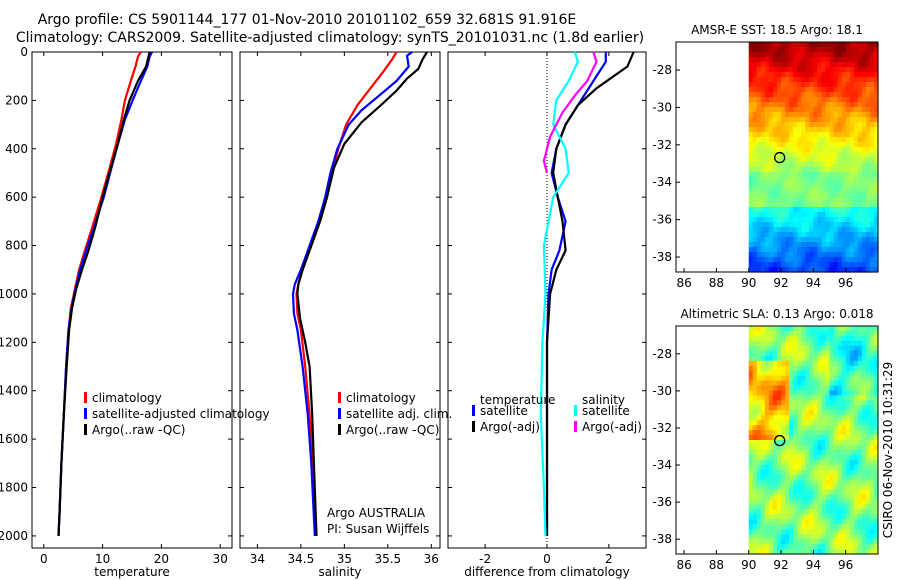 The image size is (900, 580). What do you see at coordinates (381, 398) in the screenshot?
I see `legend-label: climatology` at bounding box center [381, 398].